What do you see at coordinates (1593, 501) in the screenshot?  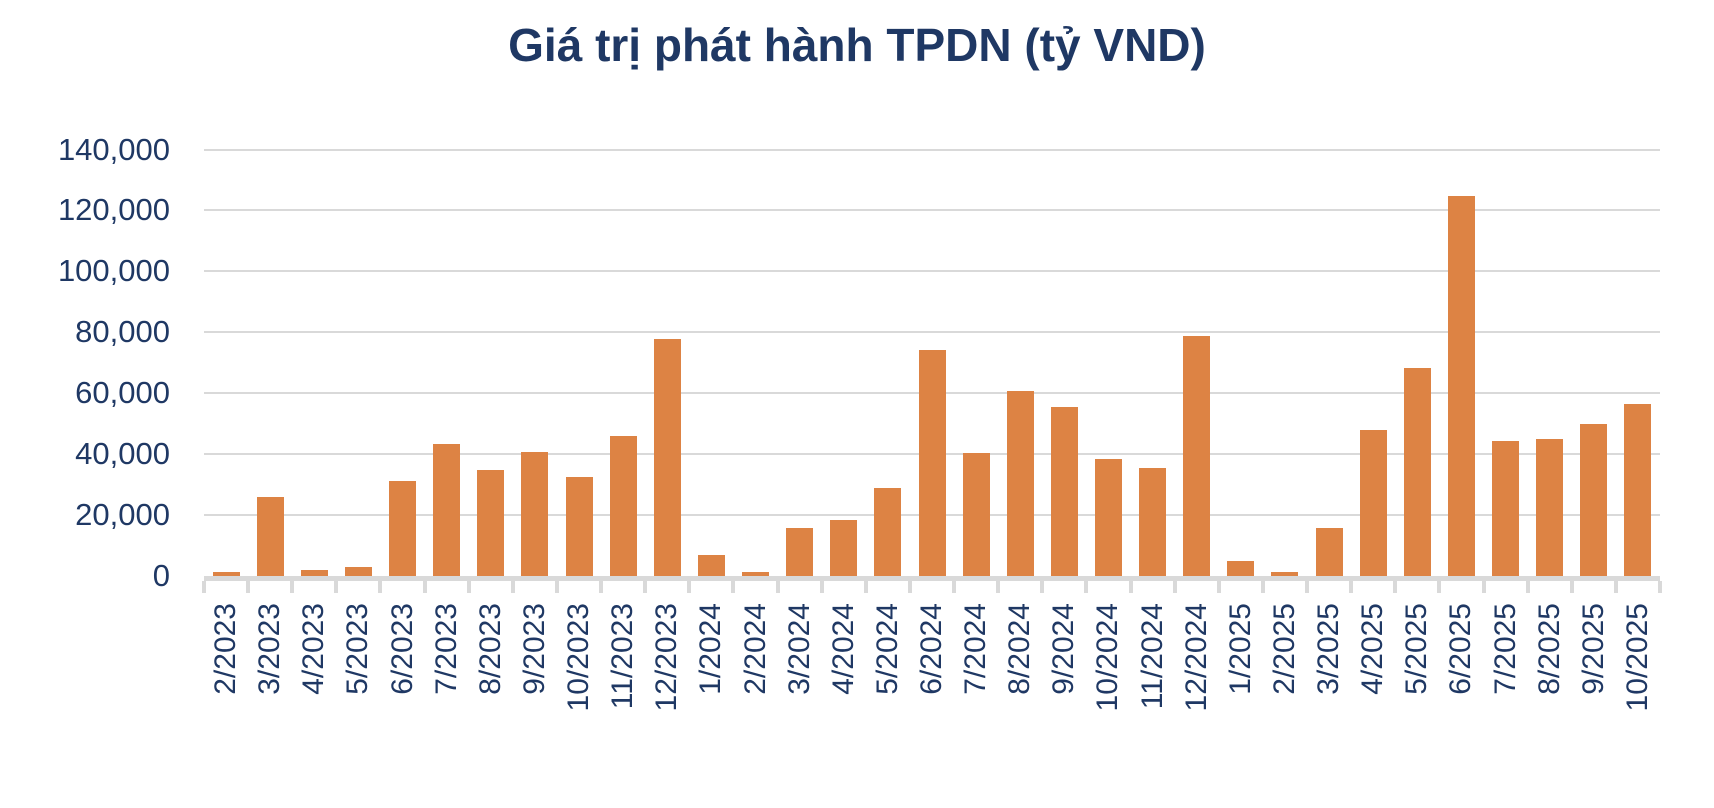 I see `bar-9/2025` at bounding box center [1593, 501].